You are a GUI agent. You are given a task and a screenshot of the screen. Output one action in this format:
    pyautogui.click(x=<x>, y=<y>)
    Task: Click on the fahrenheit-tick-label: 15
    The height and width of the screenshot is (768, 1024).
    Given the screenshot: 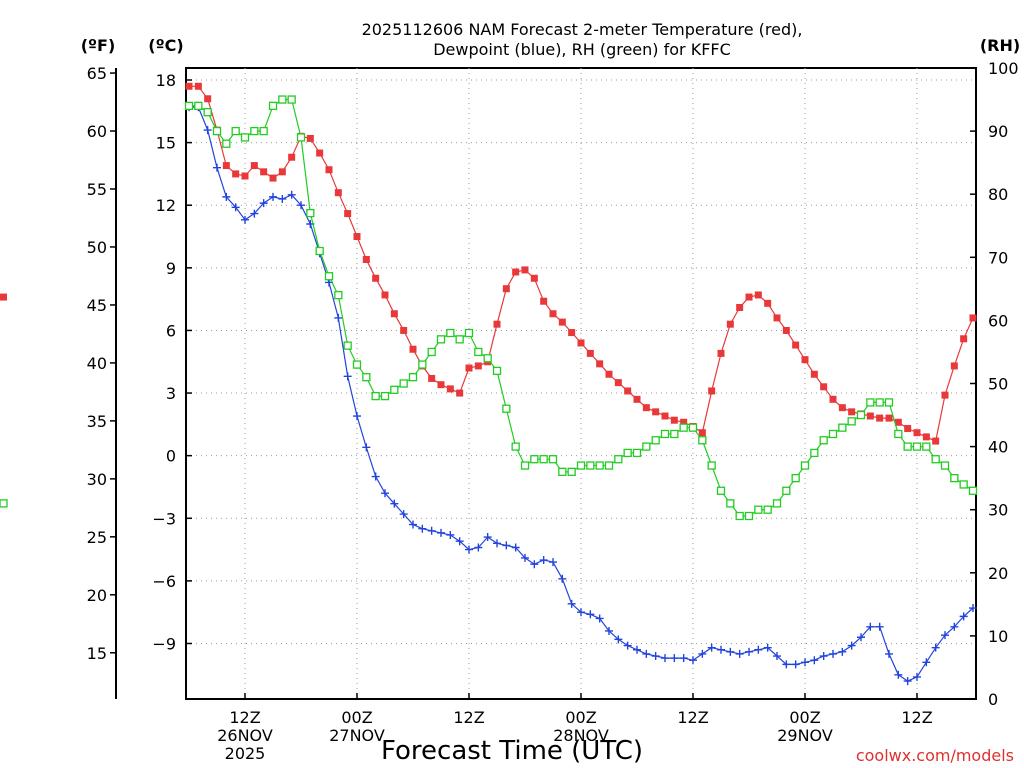 What is the action you would take?
    pyautogui.click(x=97, y=653)
    